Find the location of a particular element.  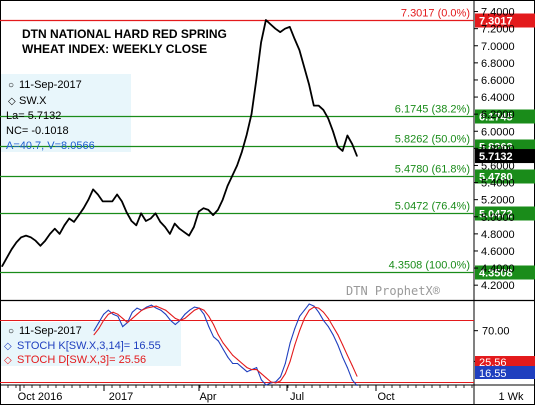

info-box-bg is located at coordinates (66, 113).